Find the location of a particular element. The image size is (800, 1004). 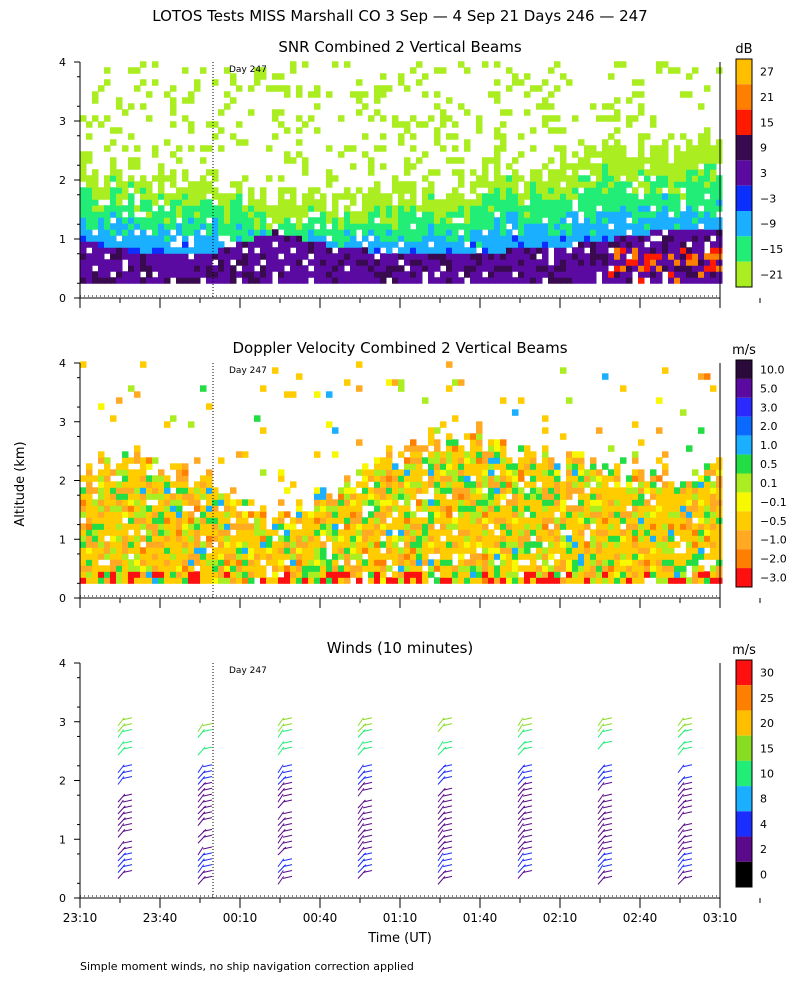

y-tick-label: 1 is located at coordinates (62, 539).